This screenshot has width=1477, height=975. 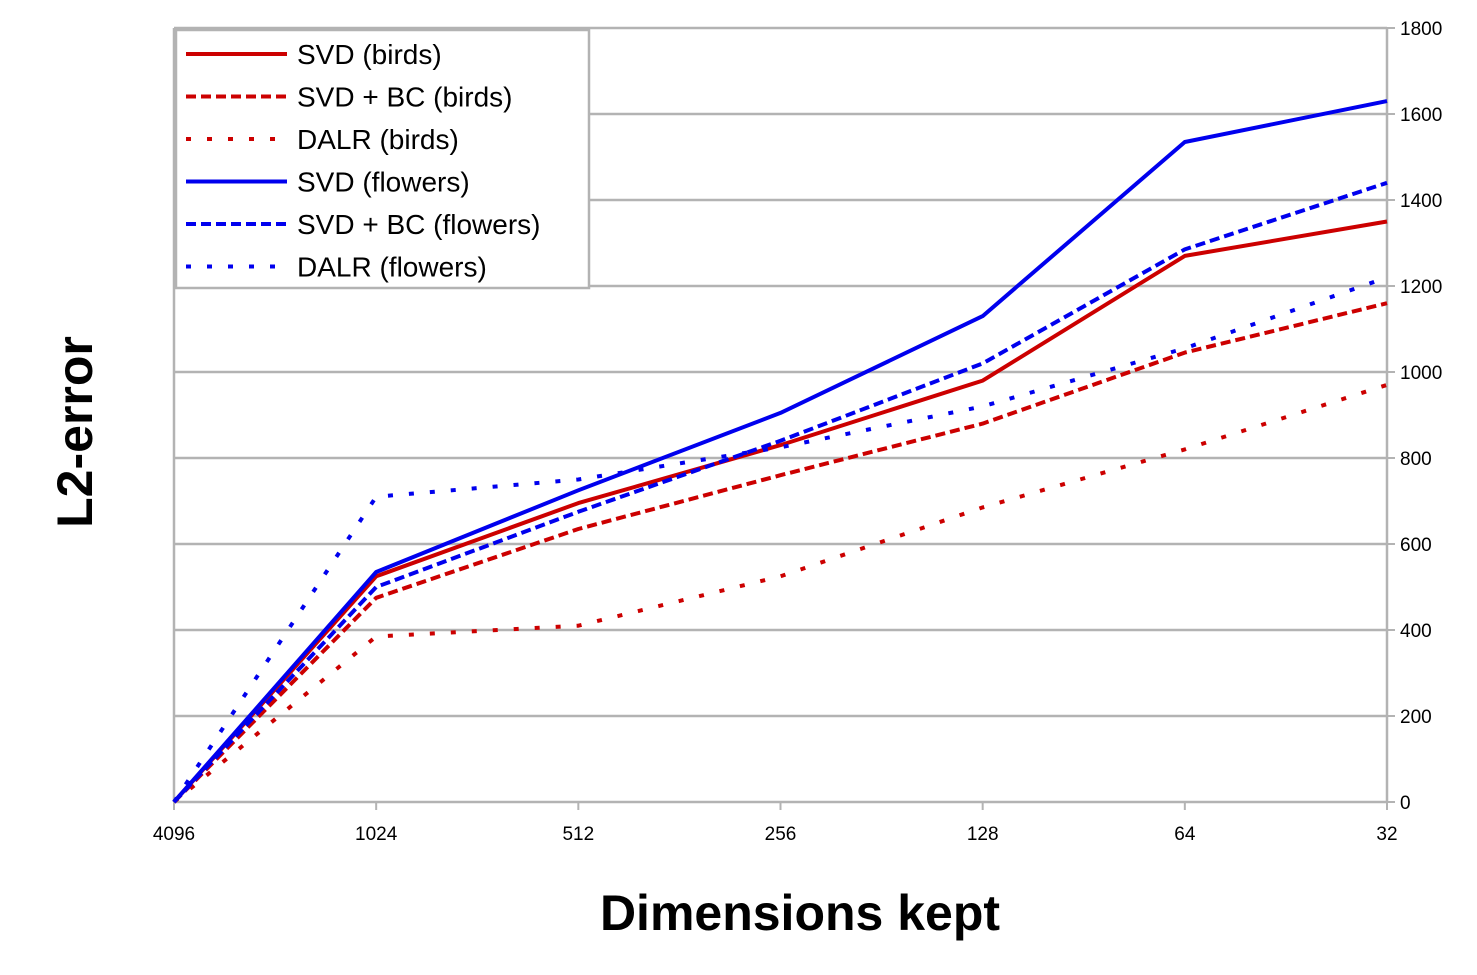 What do you see at coordinates (1421, 115) in the screenshot?
I see `y-tick-label: 1600` at bounding box center [1421, 115].